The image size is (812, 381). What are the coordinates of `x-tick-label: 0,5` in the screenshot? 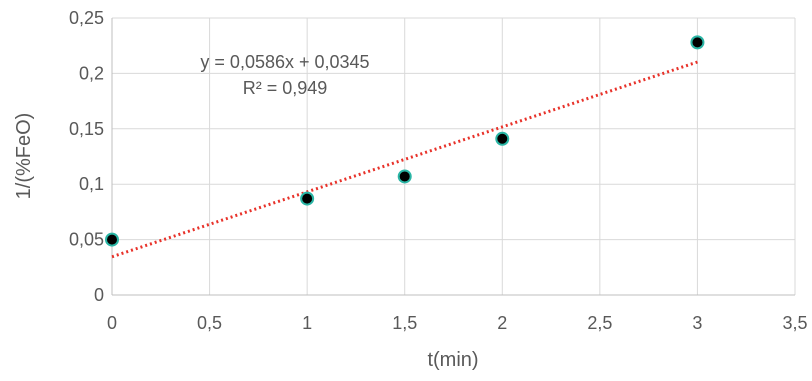 It's located at (209, 323).